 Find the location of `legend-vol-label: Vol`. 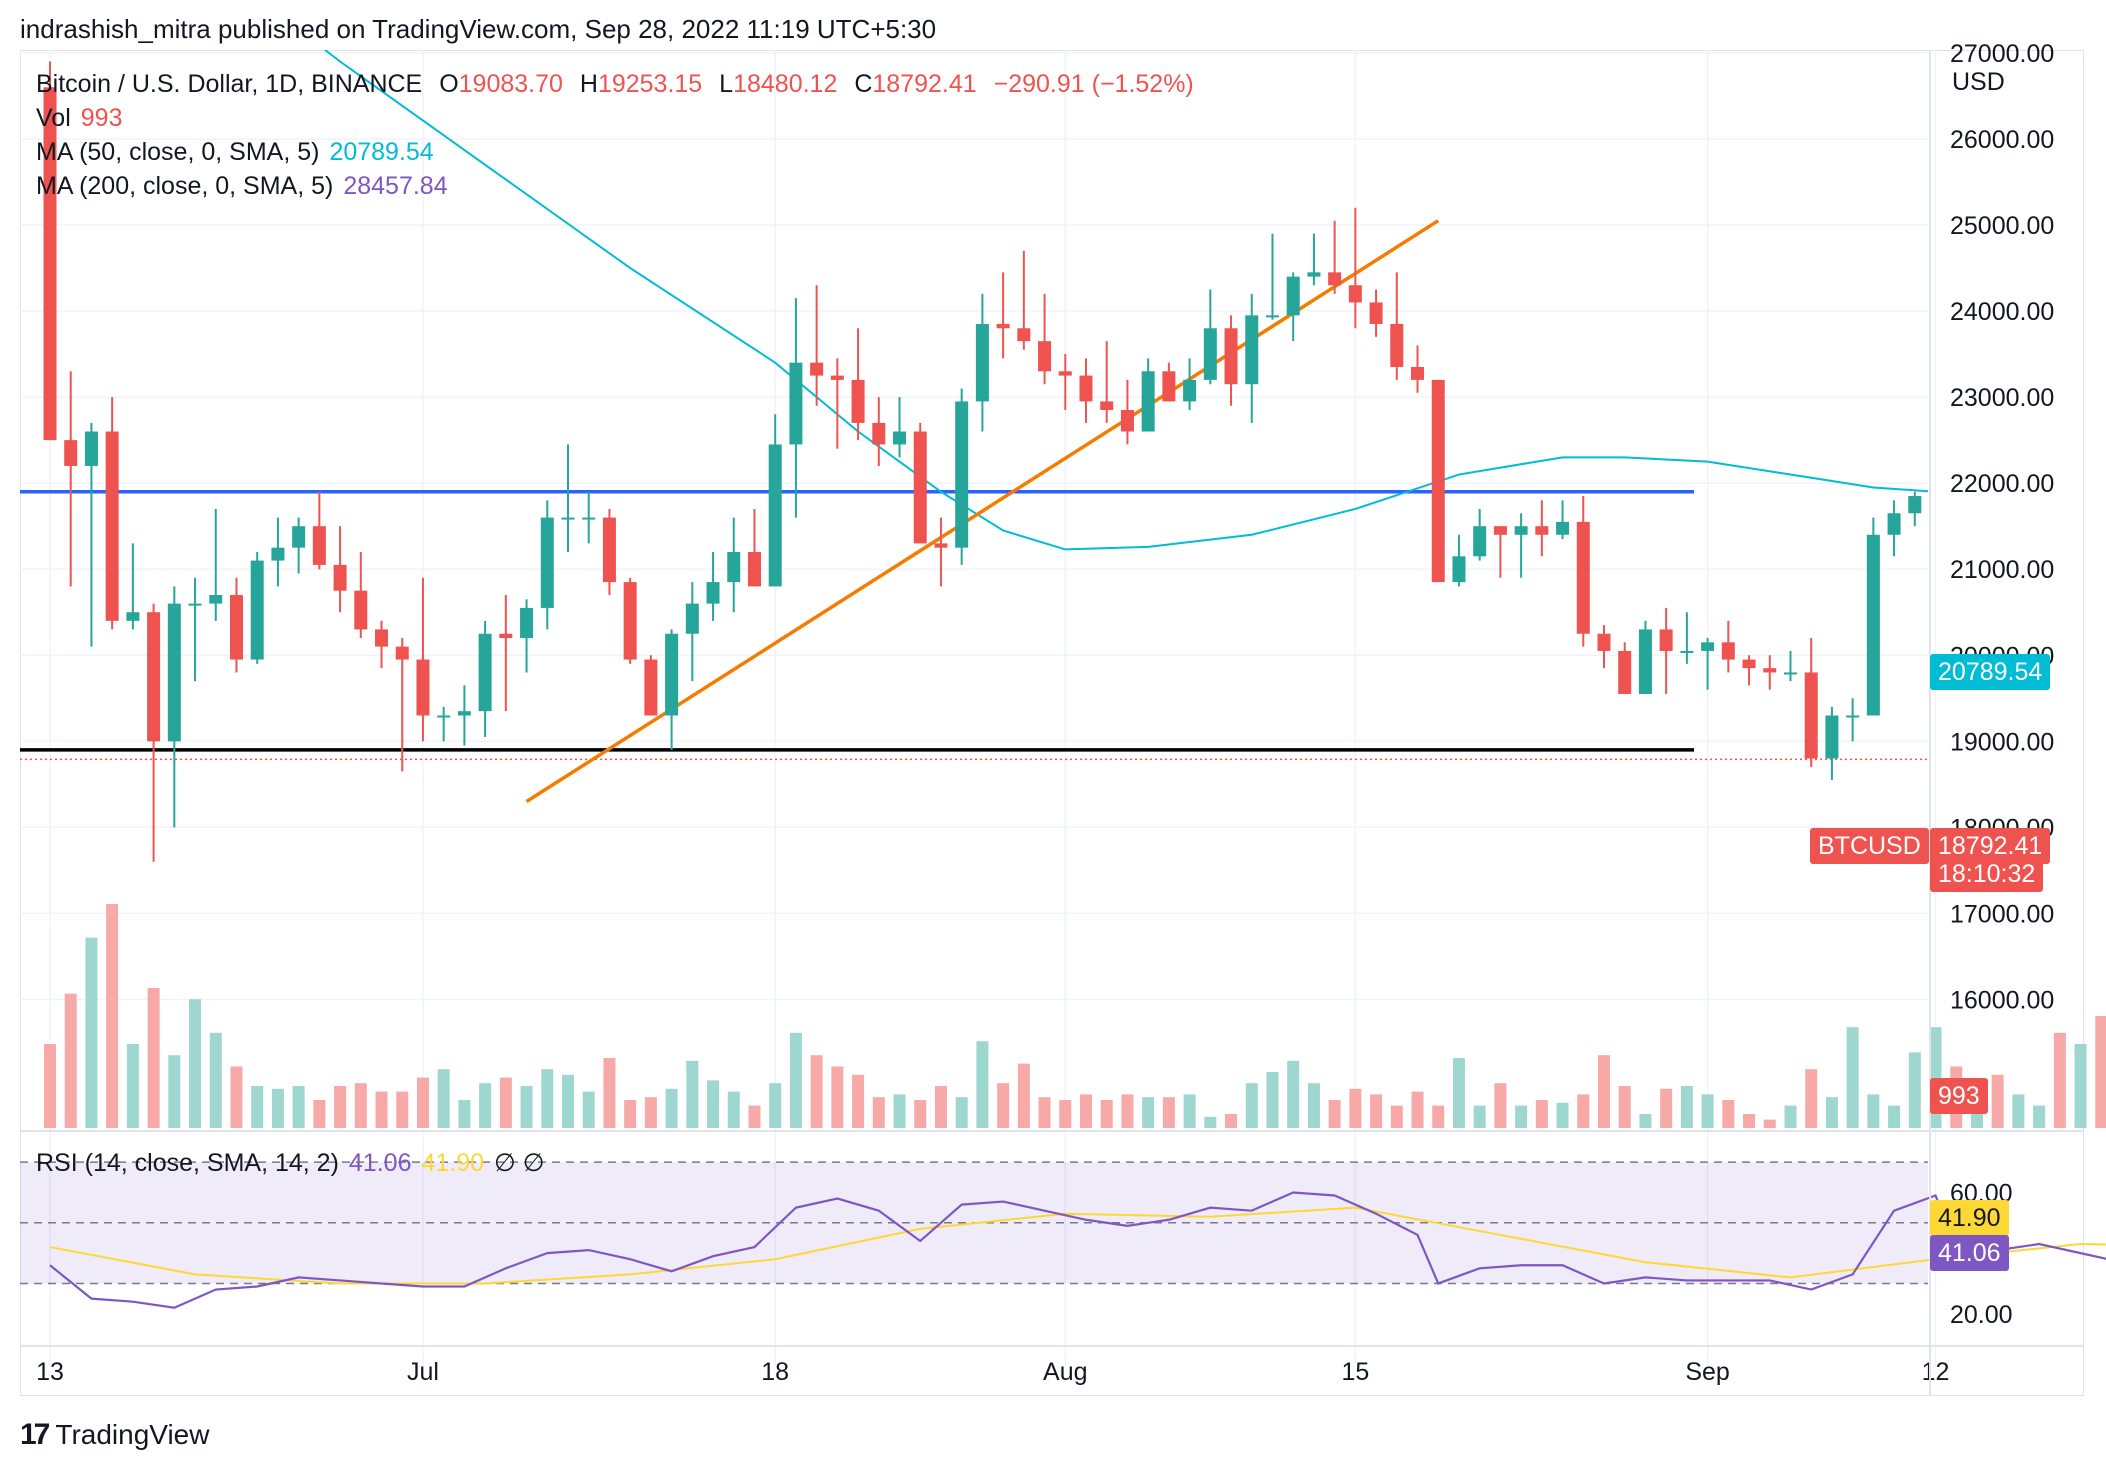

legend-vol-label: Vol is located at coordinates (53, 118).